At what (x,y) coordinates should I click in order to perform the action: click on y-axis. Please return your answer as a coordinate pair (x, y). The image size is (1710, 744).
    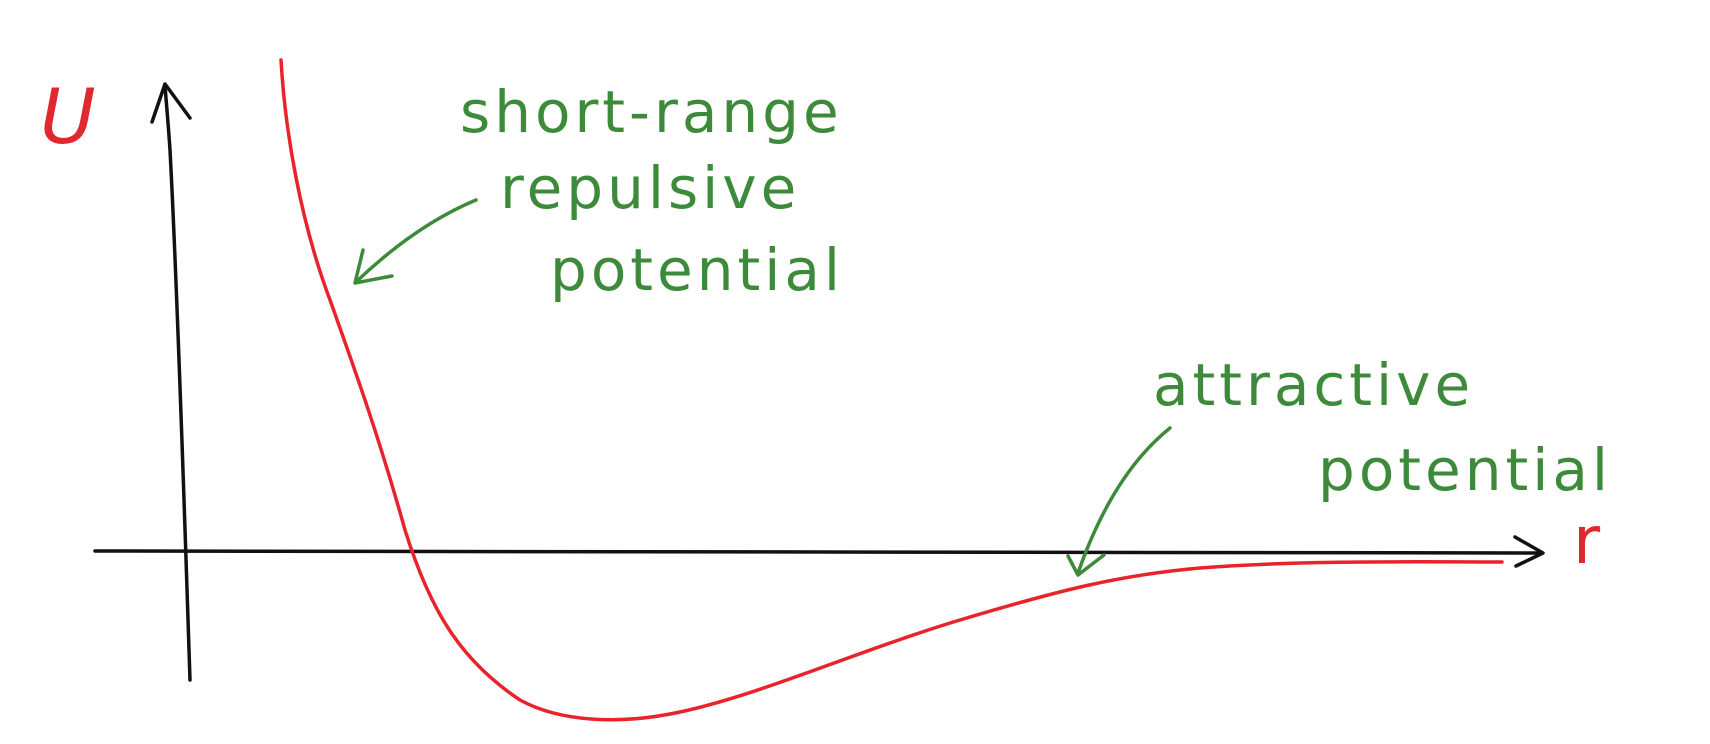
    Looking at the image, I should click on (171, 382).